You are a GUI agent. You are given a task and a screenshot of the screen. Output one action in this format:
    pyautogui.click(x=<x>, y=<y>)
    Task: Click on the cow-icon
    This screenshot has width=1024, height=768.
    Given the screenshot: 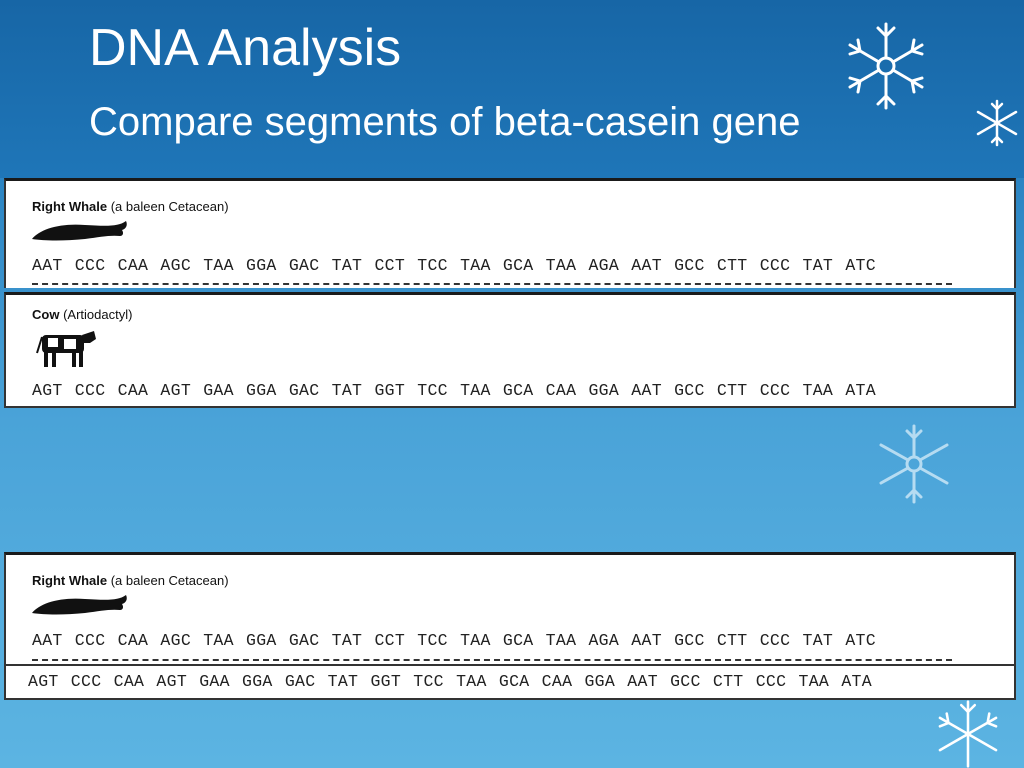 What is the action you would take?
    pyautogui.click(x=66, y=349)
    